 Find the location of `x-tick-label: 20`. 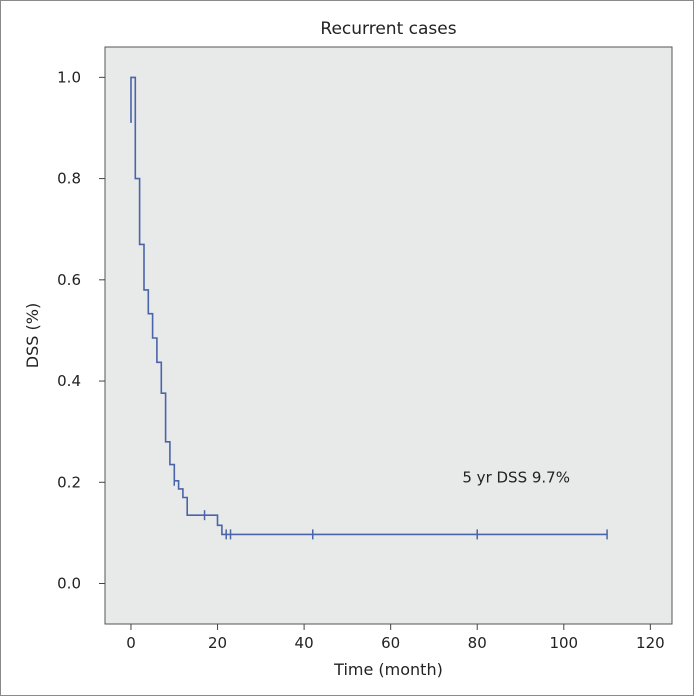

x-tick-label: 20 is located at coordinates (217, 643).